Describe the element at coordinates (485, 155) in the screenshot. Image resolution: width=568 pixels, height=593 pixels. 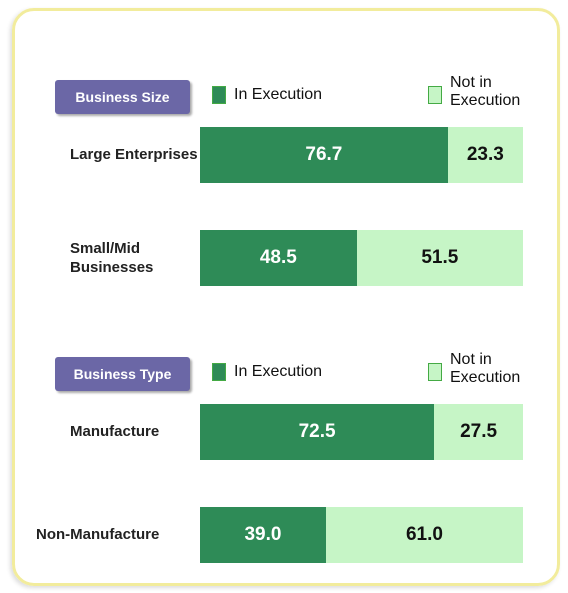
I see `bar-segment: 23.3` at that location.